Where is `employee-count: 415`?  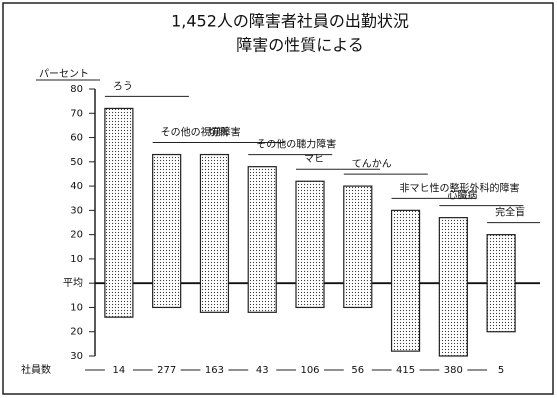
employee-count: 415 is located at coordinates (405, 370).